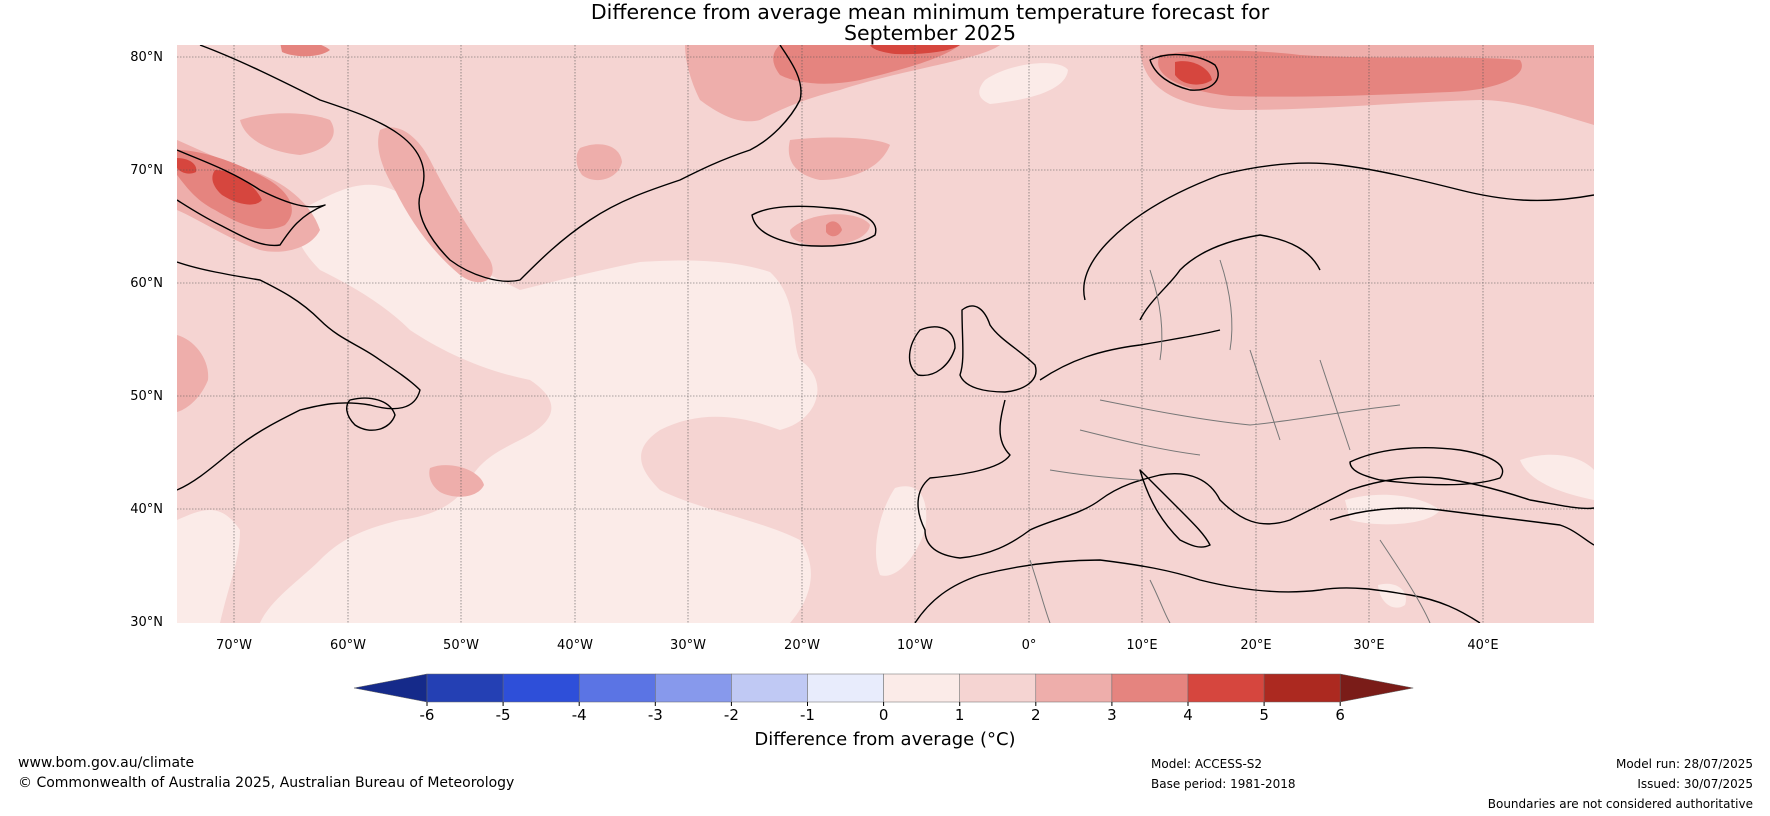 This screenshot has width=1770, height=816. I want to click on north-africa-coast, so click(1197, 591).